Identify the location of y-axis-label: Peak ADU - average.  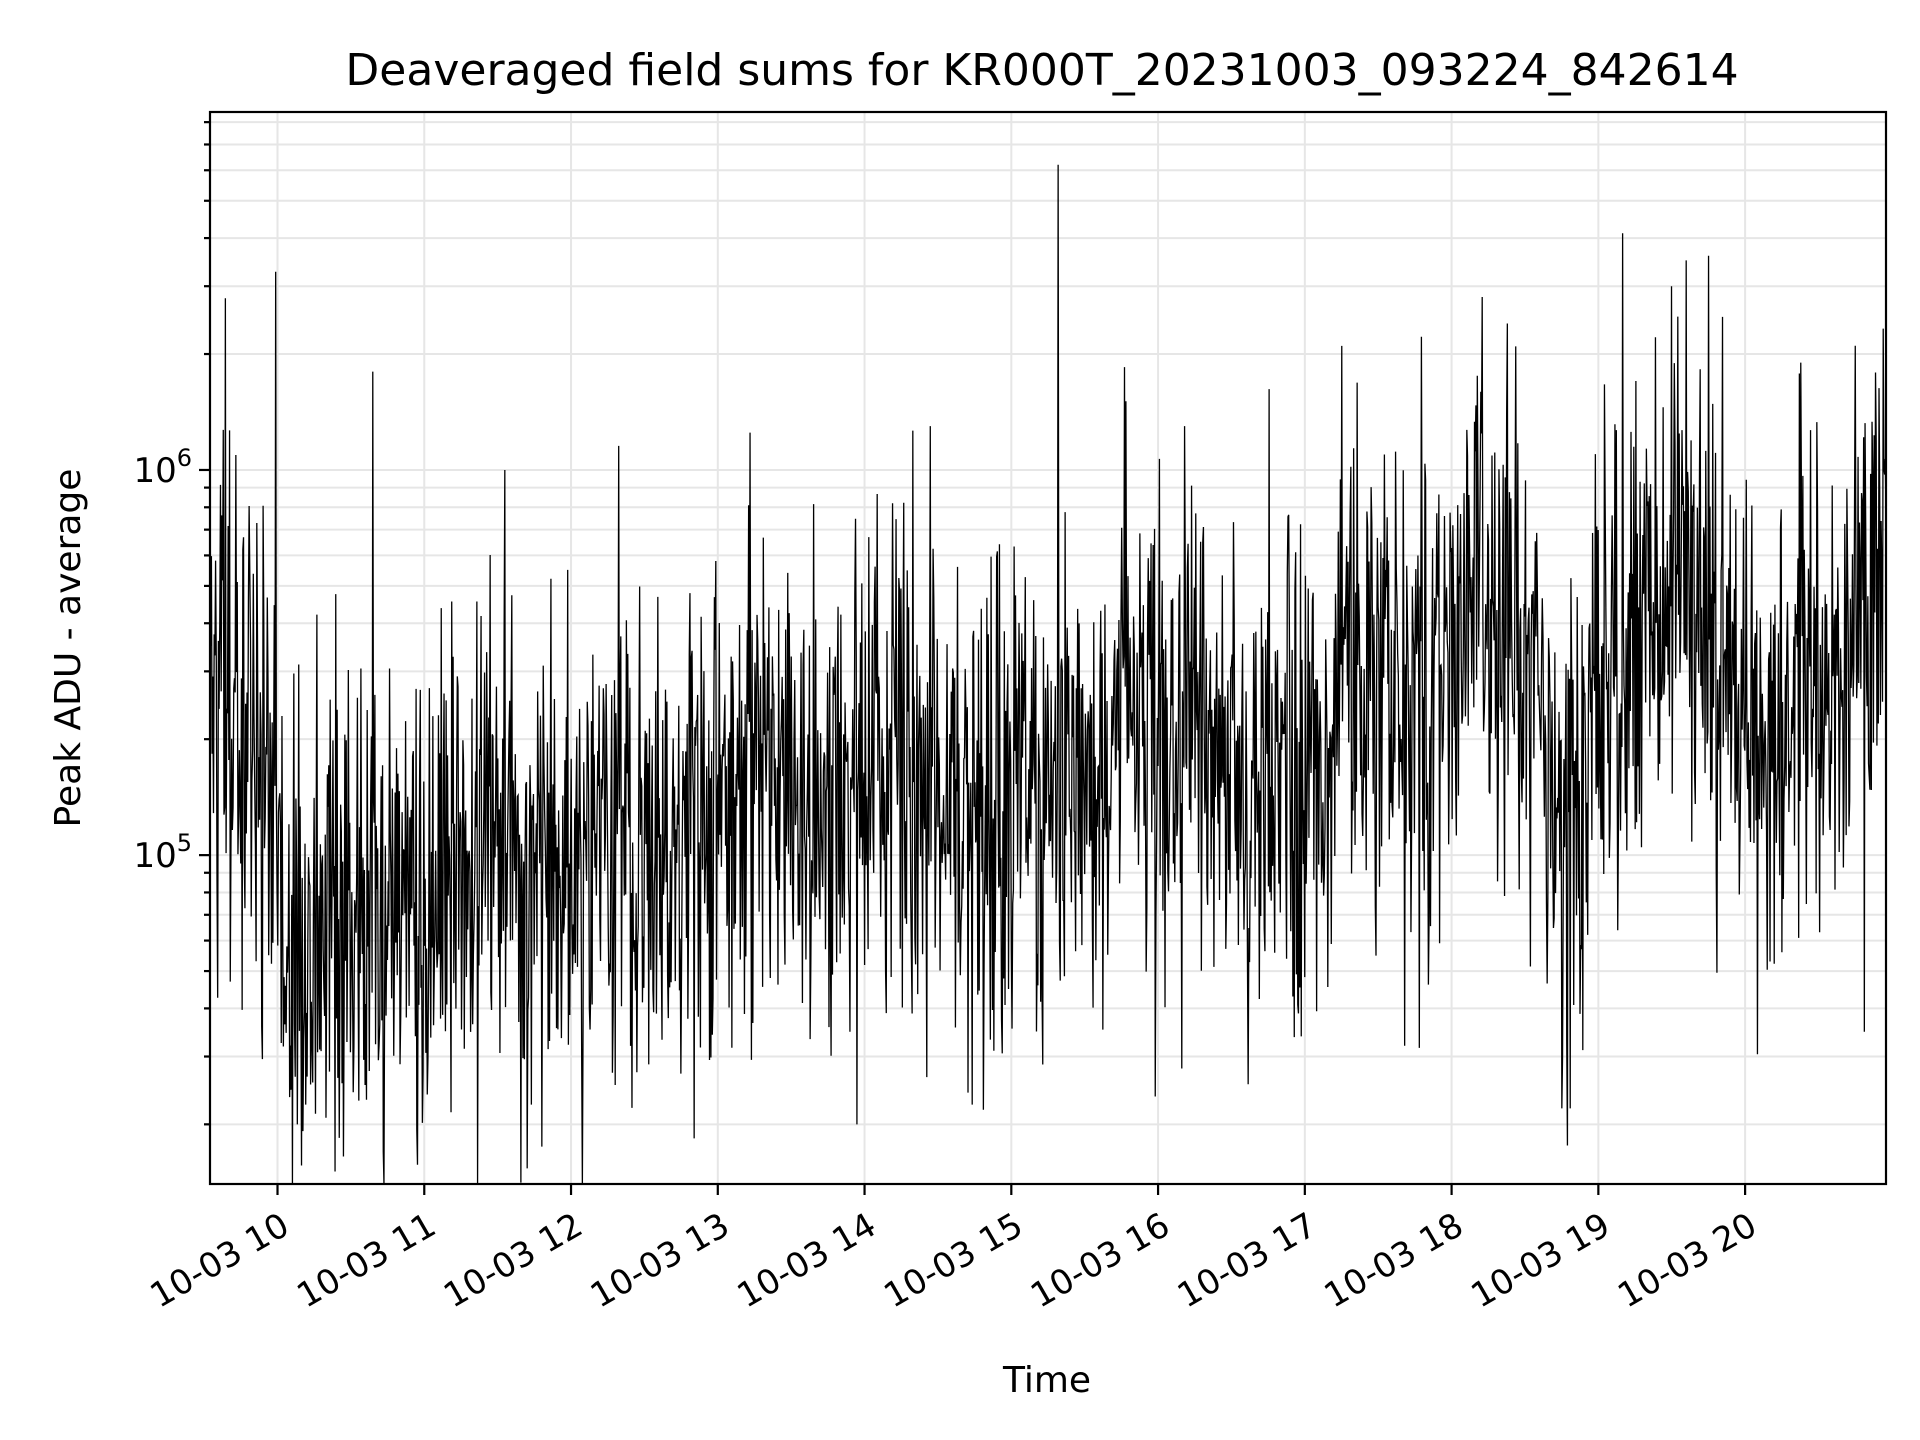
(68, 648).